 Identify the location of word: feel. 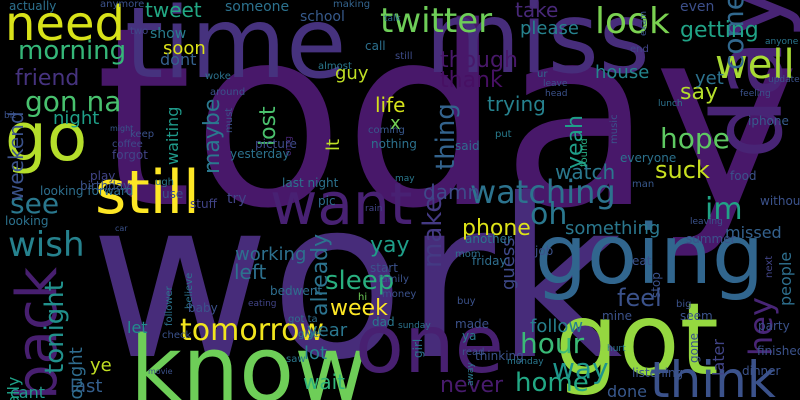
(639, 298).